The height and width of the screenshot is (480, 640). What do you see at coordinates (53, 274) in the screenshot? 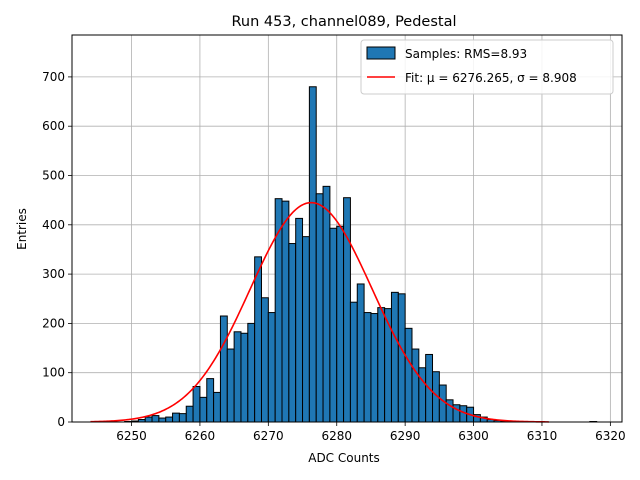
I see `y-tick-label: 300` at bounding box center [53, 274].